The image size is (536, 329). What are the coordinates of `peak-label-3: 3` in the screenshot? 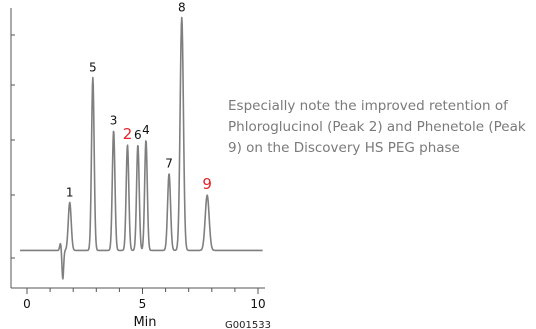 It's located at (114, 120).